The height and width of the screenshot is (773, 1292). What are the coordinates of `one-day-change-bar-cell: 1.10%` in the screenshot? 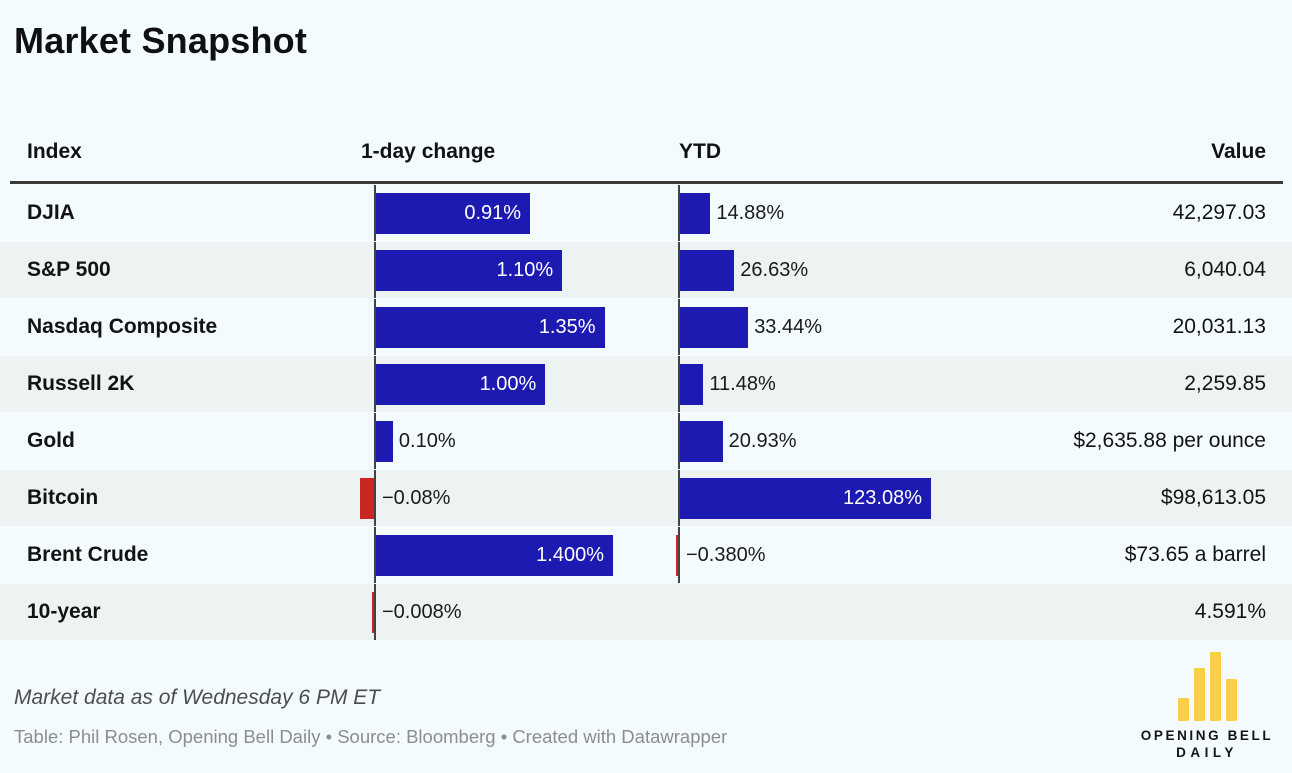 It's located at (510, 270).